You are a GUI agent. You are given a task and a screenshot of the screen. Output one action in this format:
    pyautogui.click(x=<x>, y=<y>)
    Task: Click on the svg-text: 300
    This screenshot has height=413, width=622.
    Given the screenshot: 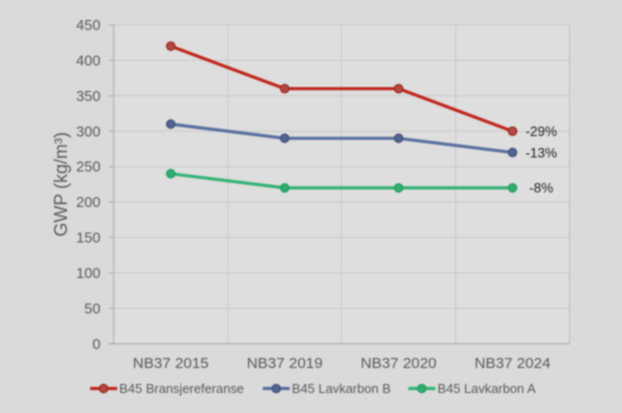 What is the action you would take?
    pyautogui.click(x=88, y=132)
    